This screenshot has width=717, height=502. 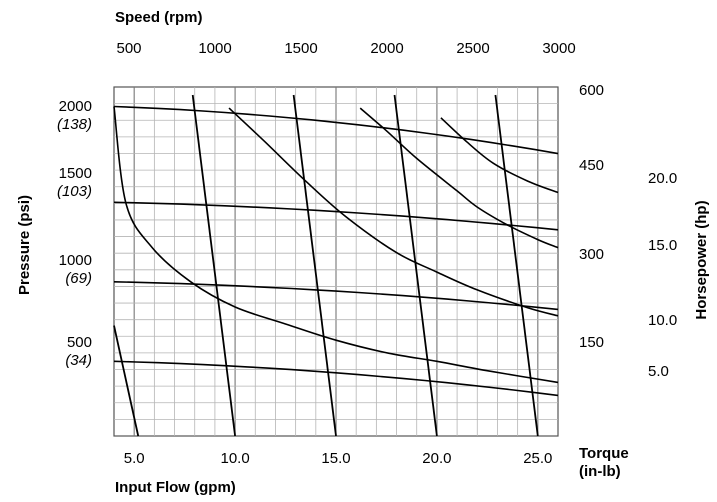 I want to click on pressure-axis-ticks: 2000(138) 1500(103) 1000(69) 500(34), so click(x=74, y=233).